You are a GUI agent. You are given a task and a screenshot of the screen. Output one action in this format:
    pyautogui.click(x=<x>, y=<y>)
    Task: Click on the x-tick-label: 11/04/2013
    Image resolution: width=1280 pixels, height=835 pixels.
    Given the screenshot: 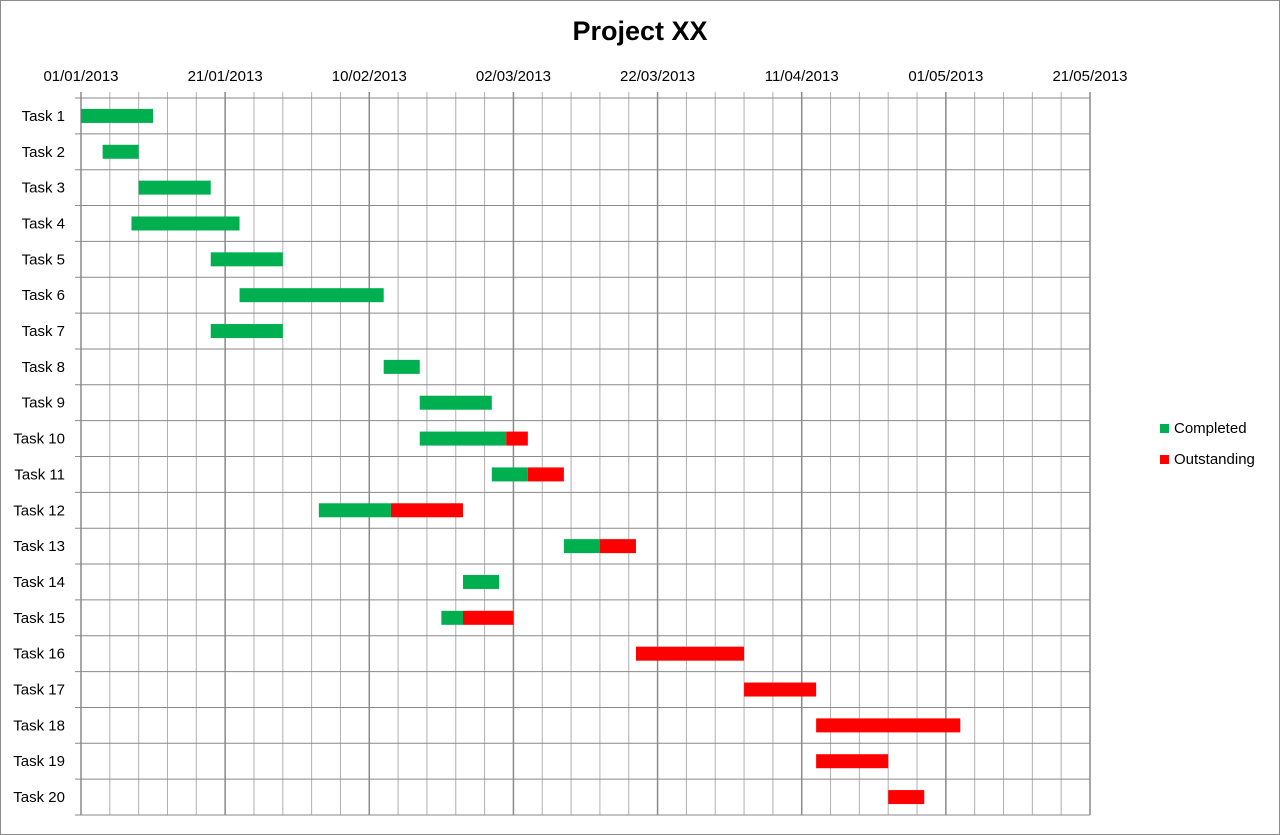 What is the action you would take?
    pyautogui.click(x=802, y=76)
    